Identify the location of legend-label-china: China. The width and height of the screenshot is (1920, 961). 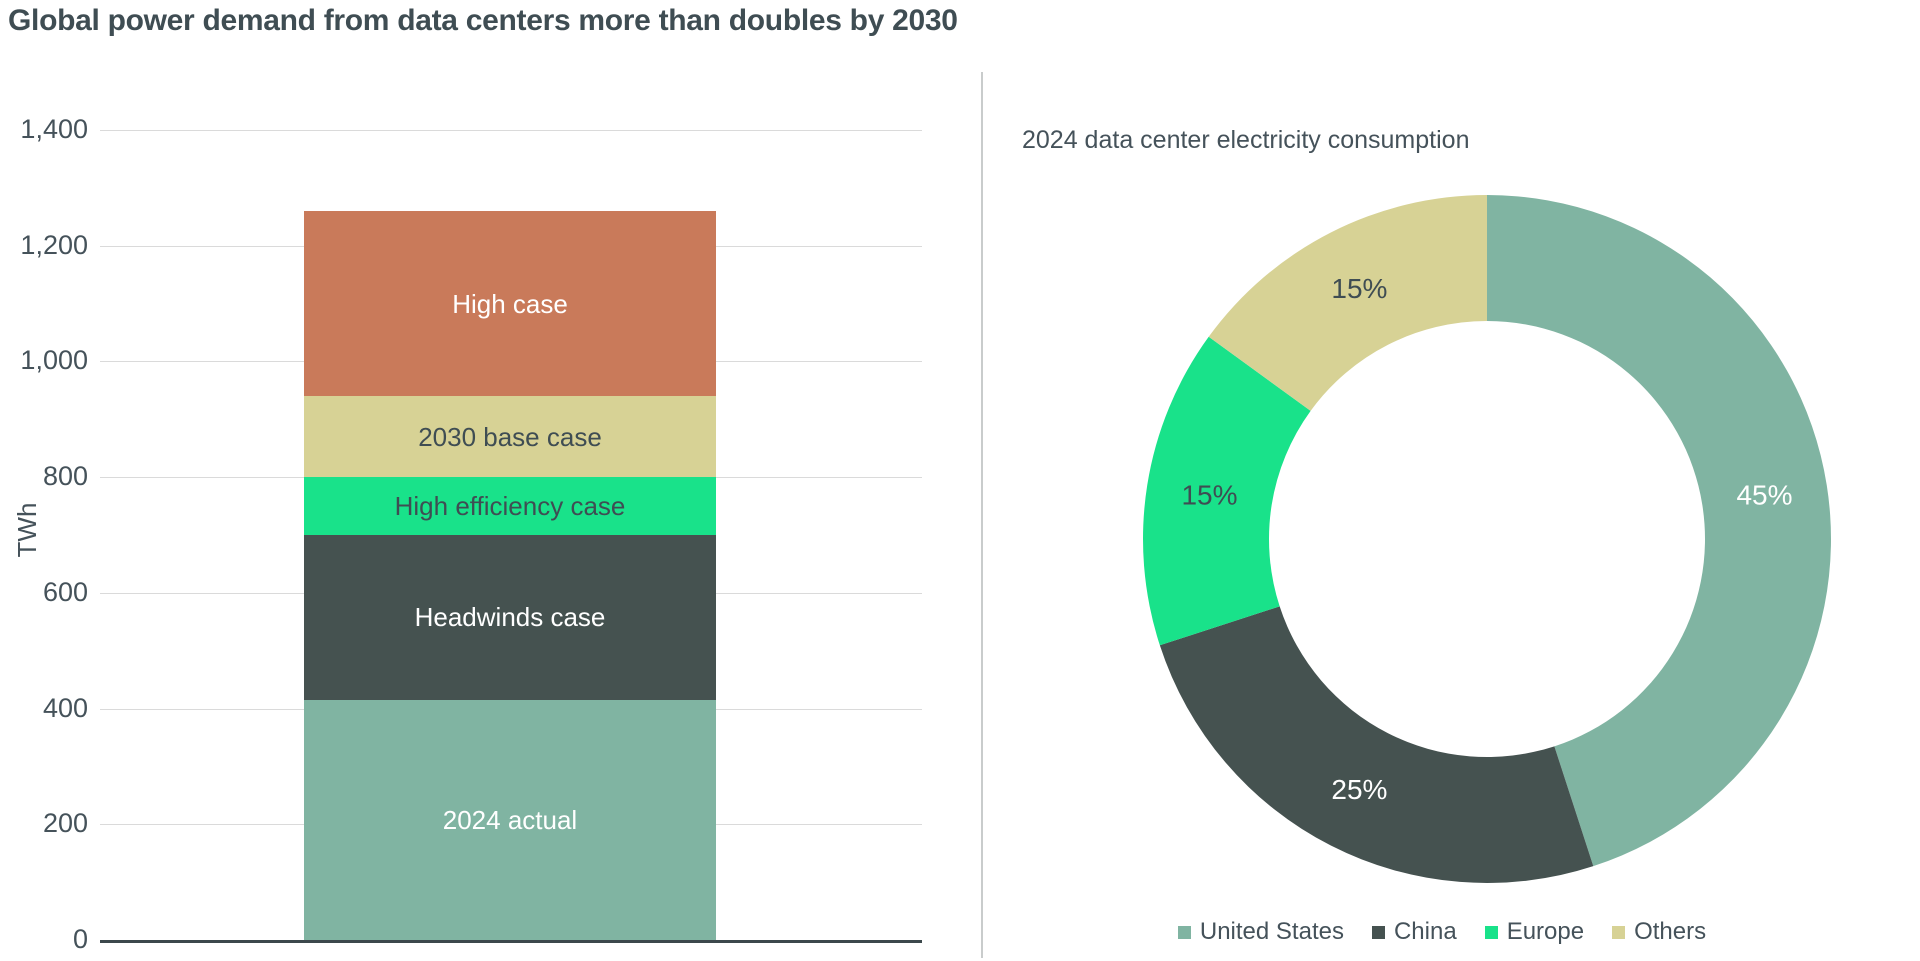
(1425, 931).